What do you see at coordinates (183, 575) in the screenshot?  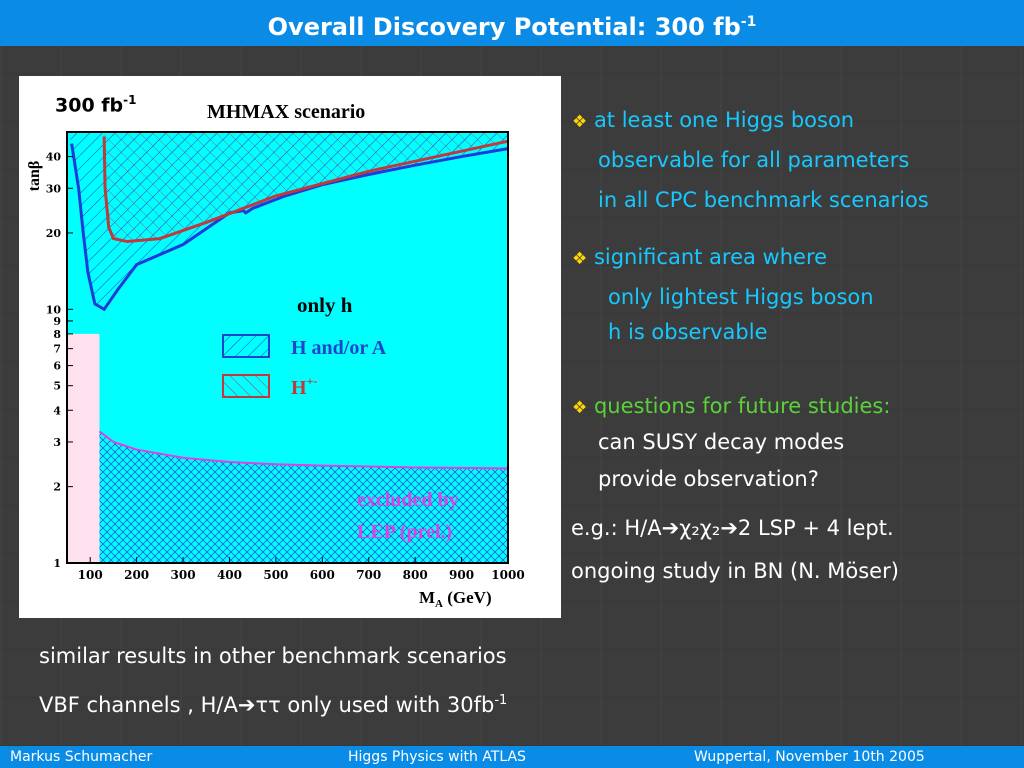 I see `x-tick-label: 300` at bounding box center [183, 575].